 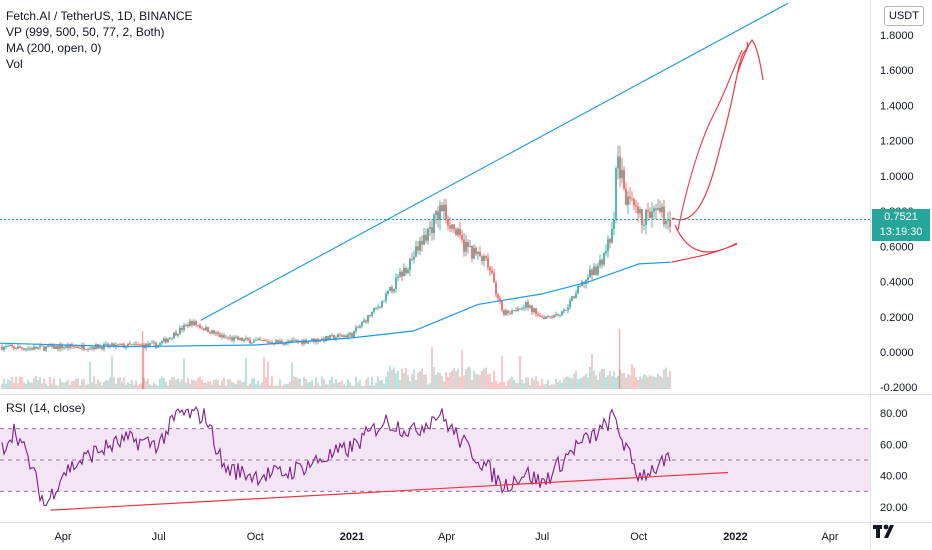 What do you see at coordinates (389, 491) in the screenshot?
I see `rsi-support-drawing` at bounding box center [389, 491].